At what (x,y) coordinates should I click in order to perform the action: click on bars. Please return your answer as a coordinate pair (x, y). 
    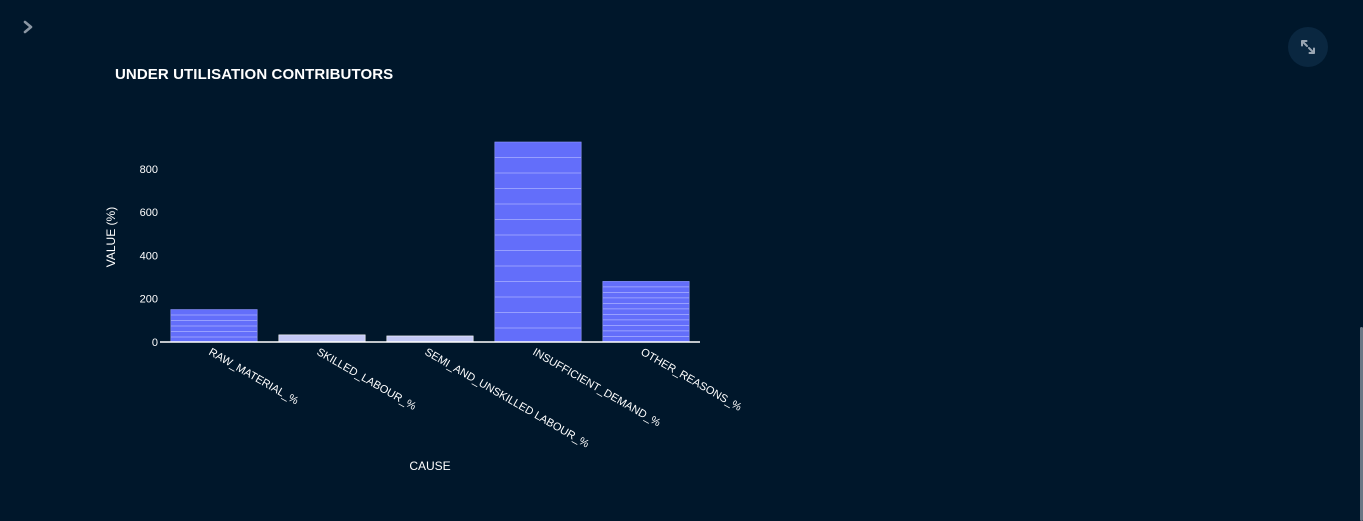
    Looking at the image, I should click on (430, 242).